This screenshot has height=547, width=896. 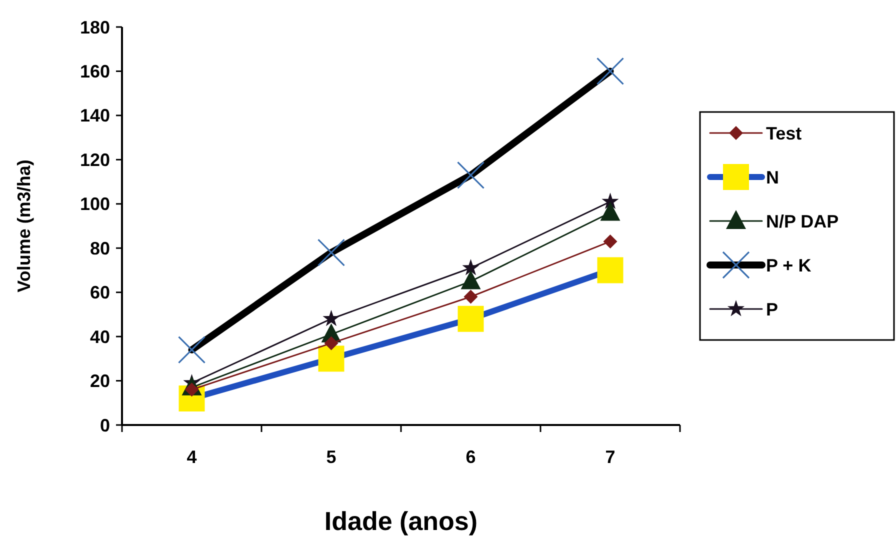 I want to click on x-tick-label: 4, so click(x=191, y=457).